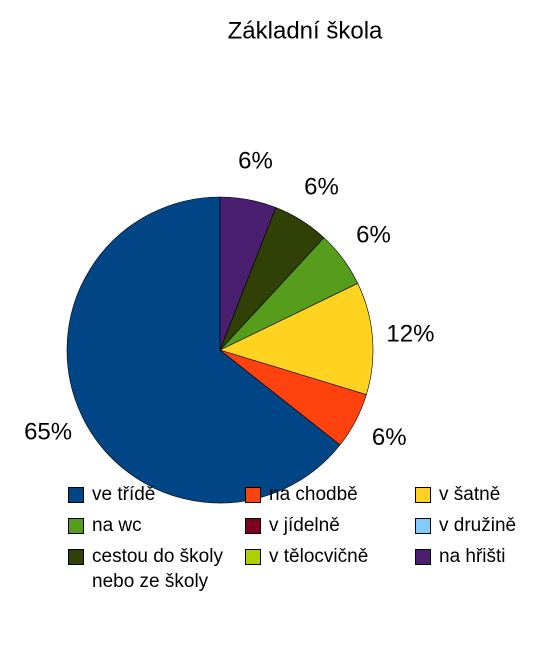 The image size is (550, 649). I want to click on legend-label: v šatně, so click(470, 494).